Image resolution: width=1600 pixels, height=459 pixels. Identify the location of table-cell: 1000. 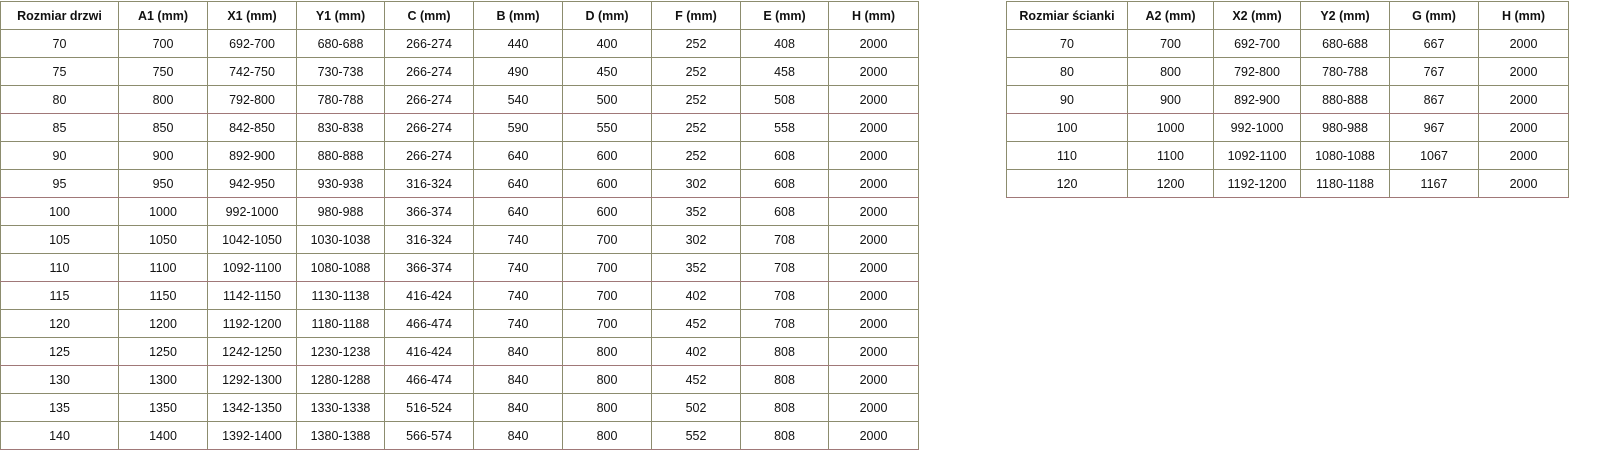
(1170, 127).